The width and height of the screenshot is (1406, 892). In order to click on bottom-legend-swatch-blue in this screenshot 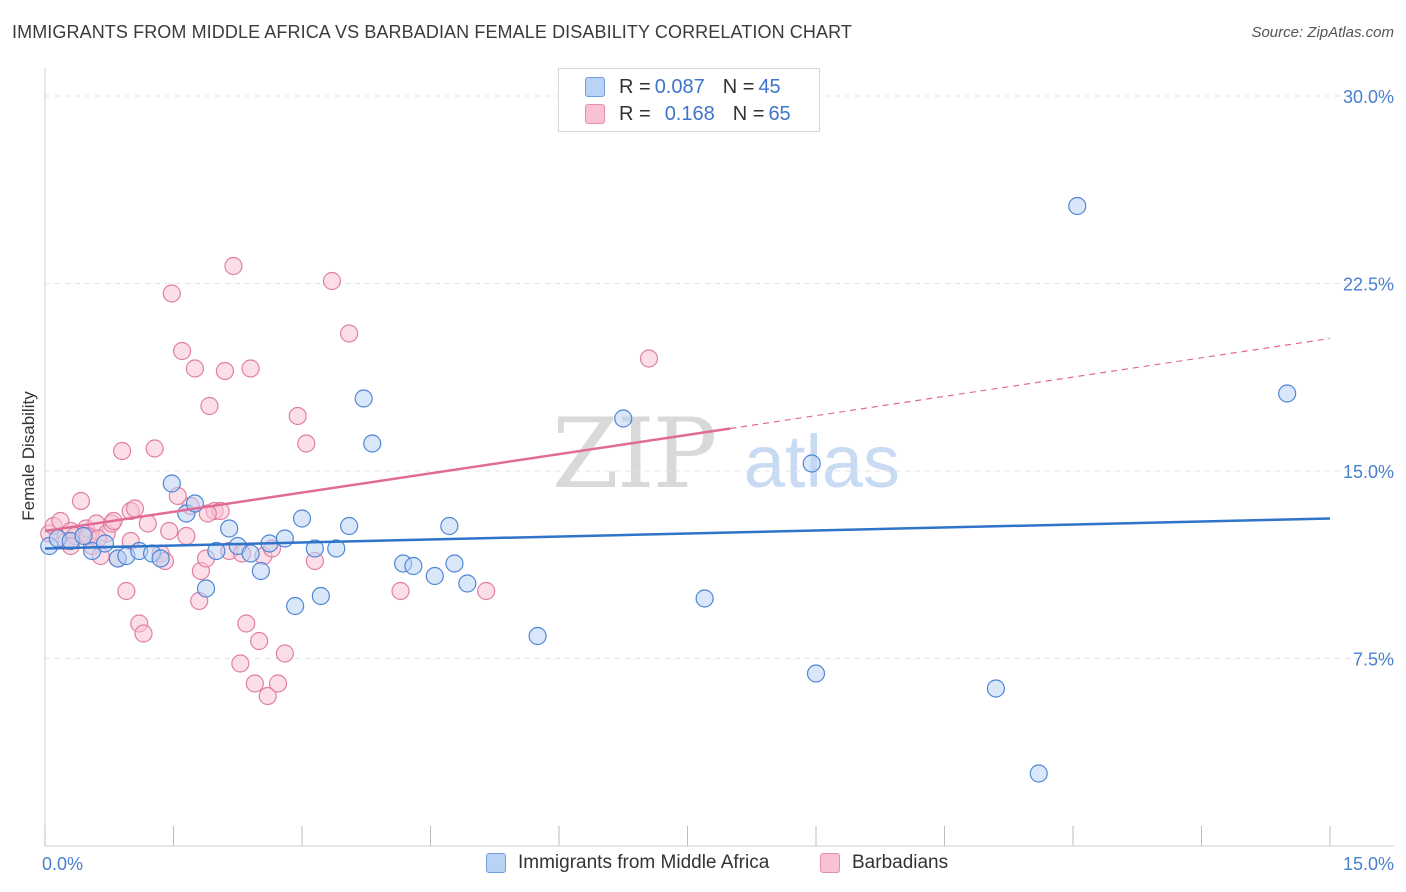, I will do `click(496, 863)`.